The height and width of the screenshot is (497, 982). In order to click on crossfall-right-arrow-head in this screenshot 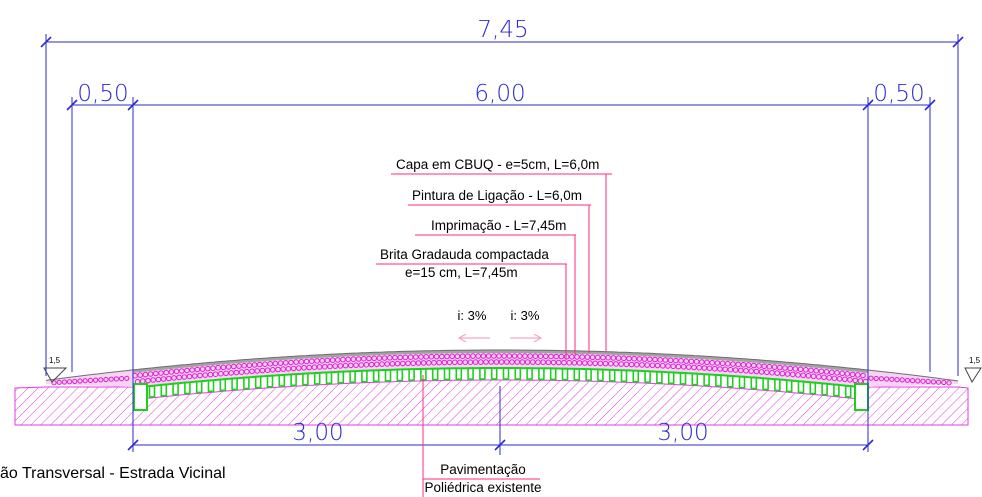, I will do `click(538, 338)`.